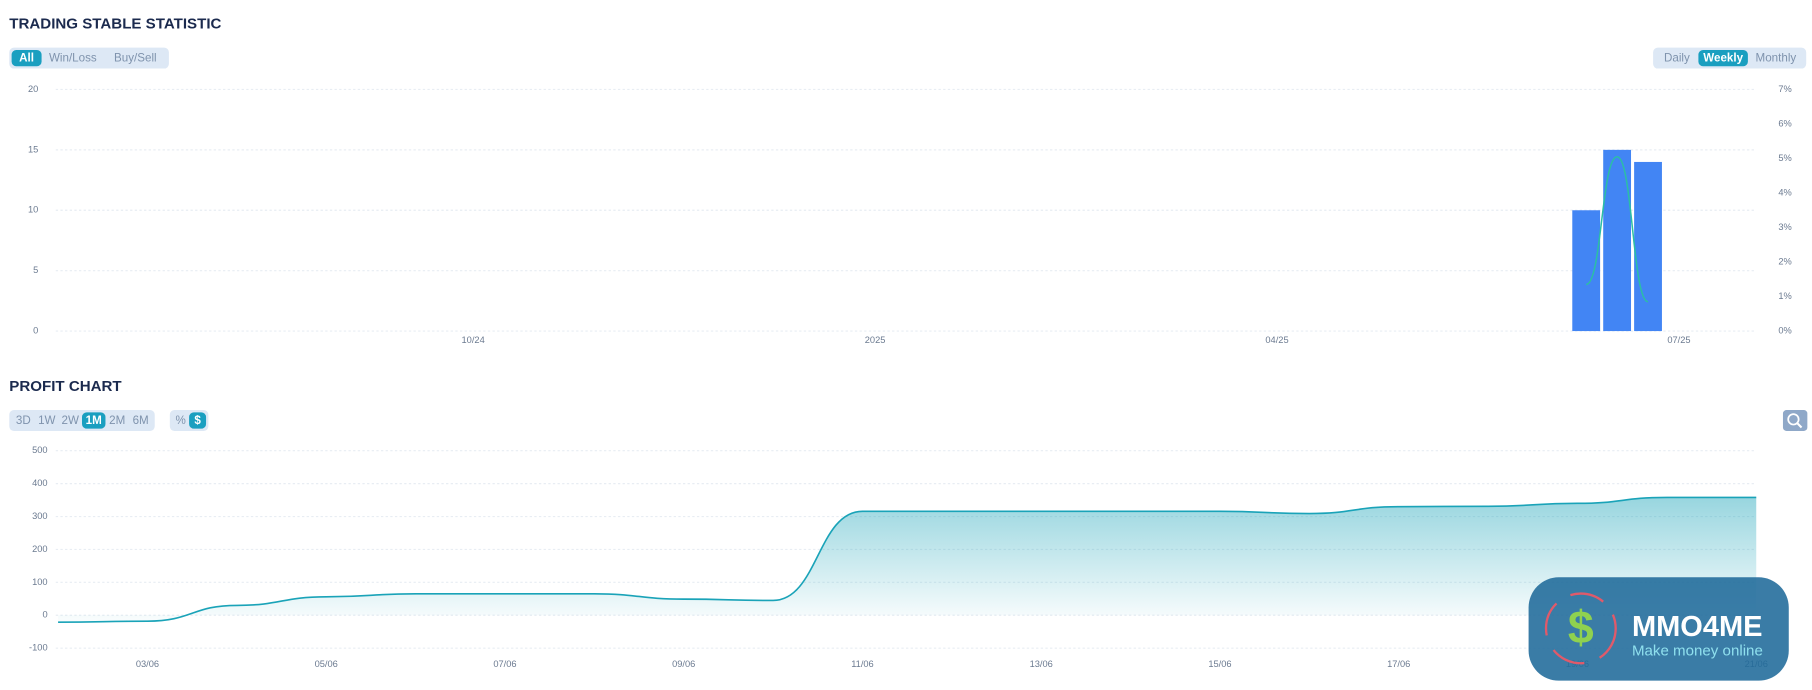  I want to click on x-tick-label: 13/06, so click(1041, 664).